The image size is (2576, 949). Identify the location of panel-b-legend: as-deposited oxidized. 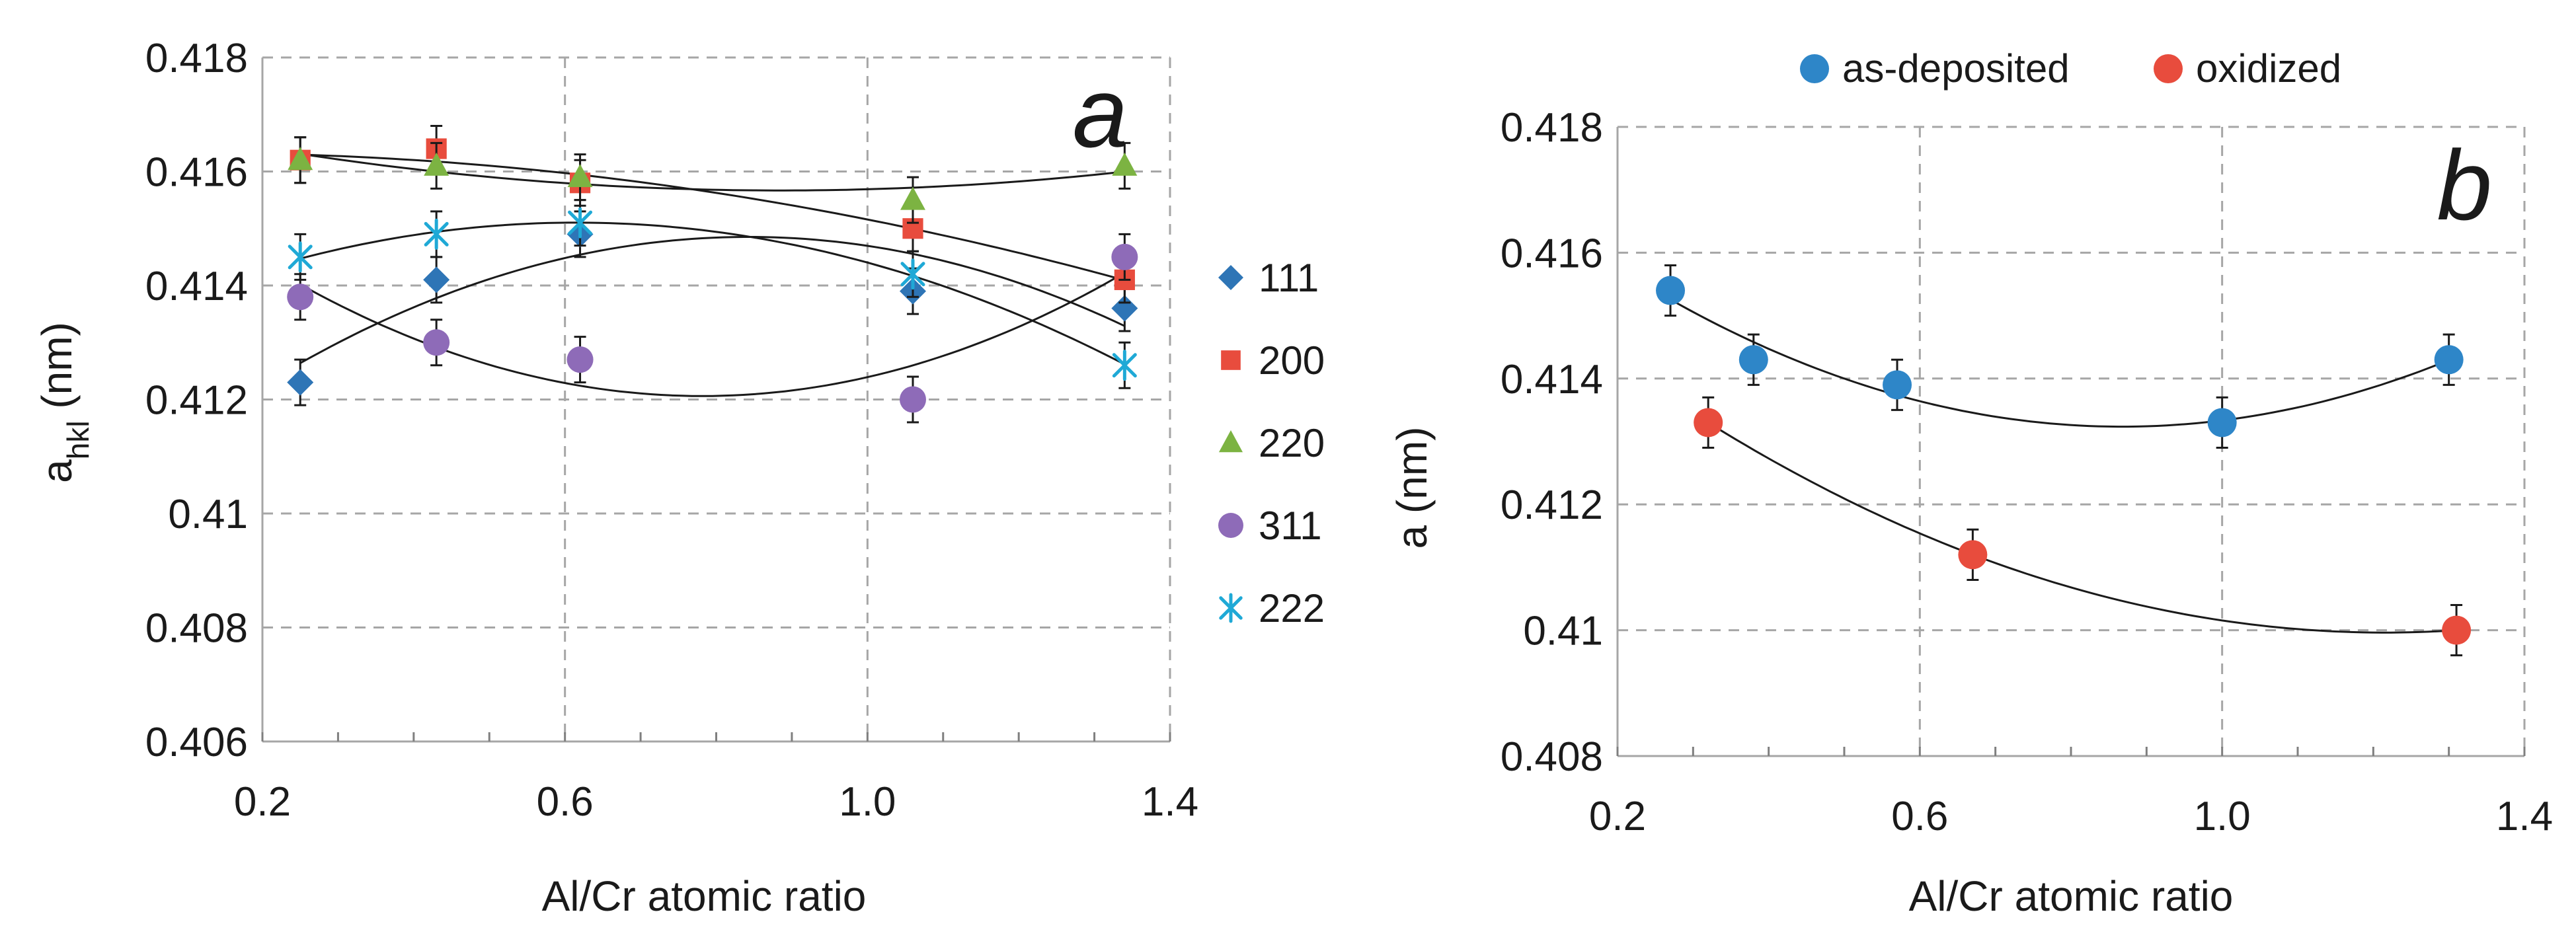
(2070, 68).